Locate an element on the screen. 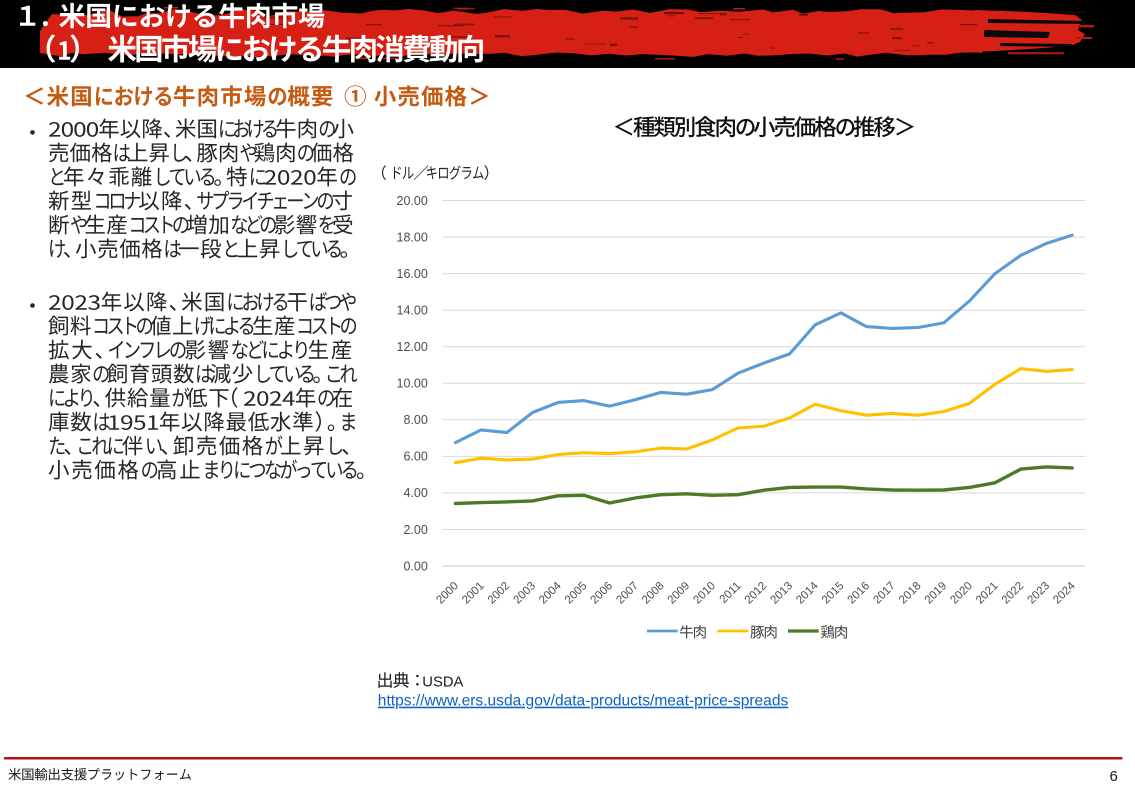 Image resolution: width=1135 pixels, height=787 pixels. svg-text: 14.00 is located at coordinates (412, 311).